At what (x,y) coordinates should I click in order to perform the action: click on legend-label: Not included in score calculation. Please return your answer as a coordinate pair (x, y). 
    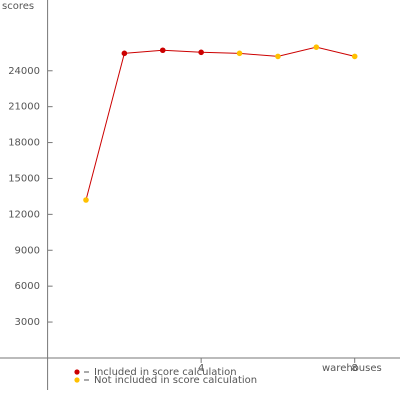
    Looking at the image, I should click on (175, 380).